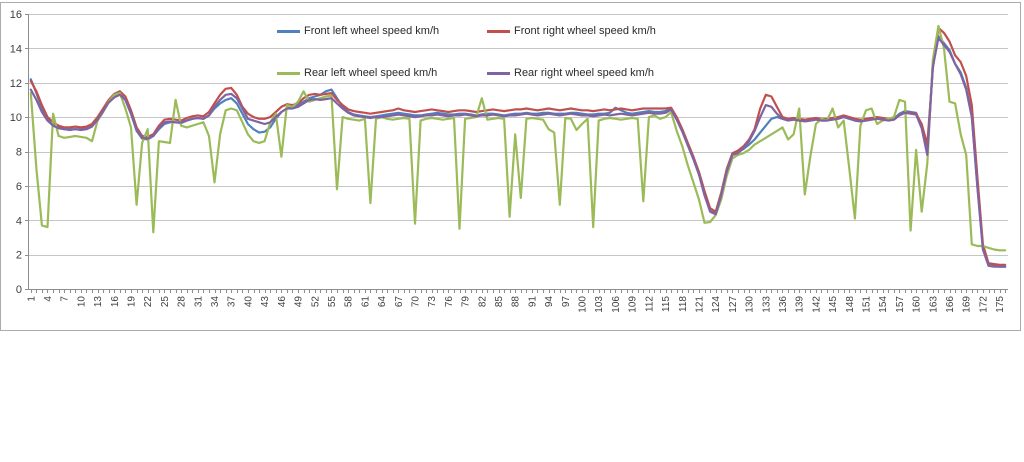 The width and height of the screenshot is (1024, 462). What do you see at coordinates (583, 304) in the screenshot?
I see `svg-text: 100` at bounding box center [583, 304].